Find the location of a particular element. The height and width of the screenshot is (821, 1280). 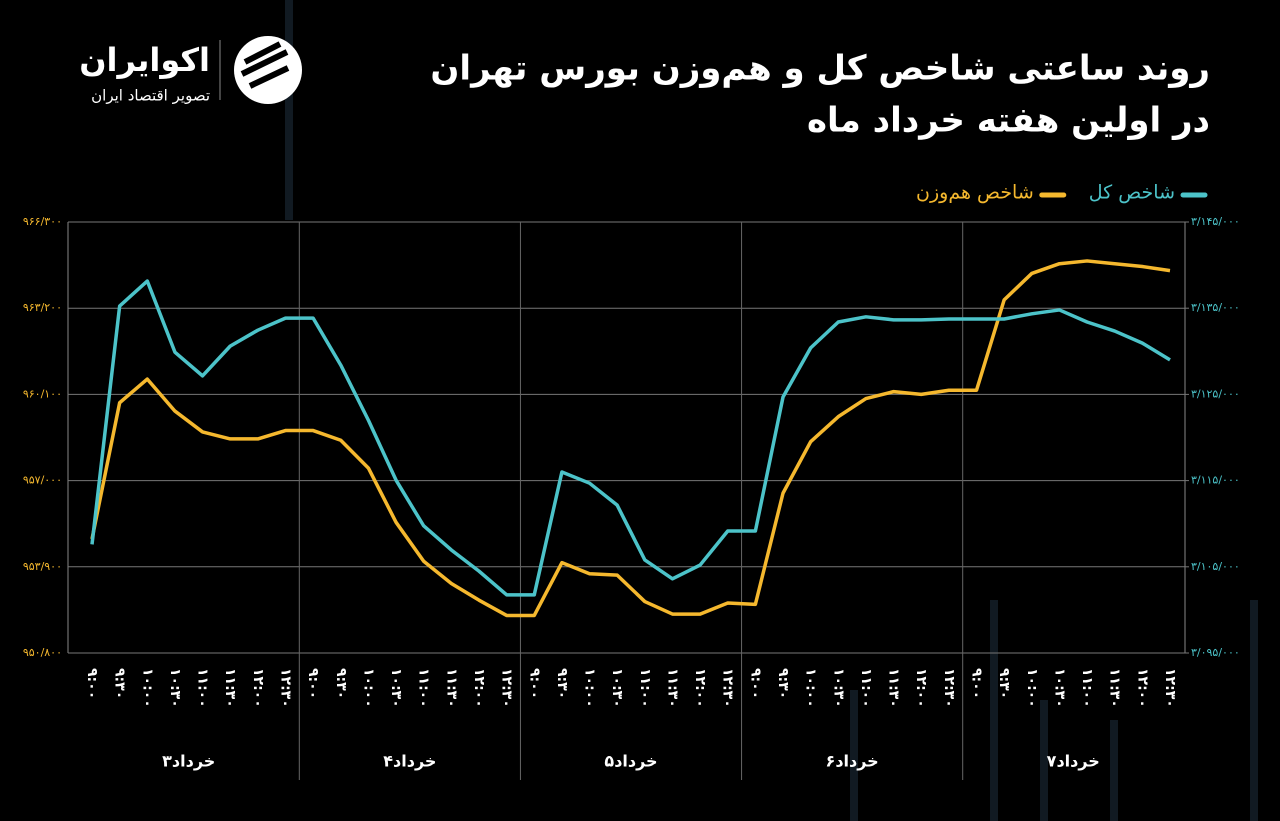

brand-name: اکوایران is located at coordinates (144, 60).